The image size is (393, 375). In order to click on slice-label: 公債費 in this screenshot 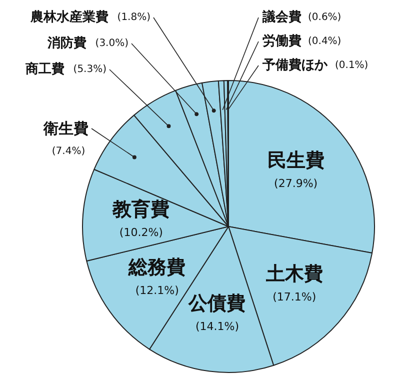, I will do `click(217, 303)`.